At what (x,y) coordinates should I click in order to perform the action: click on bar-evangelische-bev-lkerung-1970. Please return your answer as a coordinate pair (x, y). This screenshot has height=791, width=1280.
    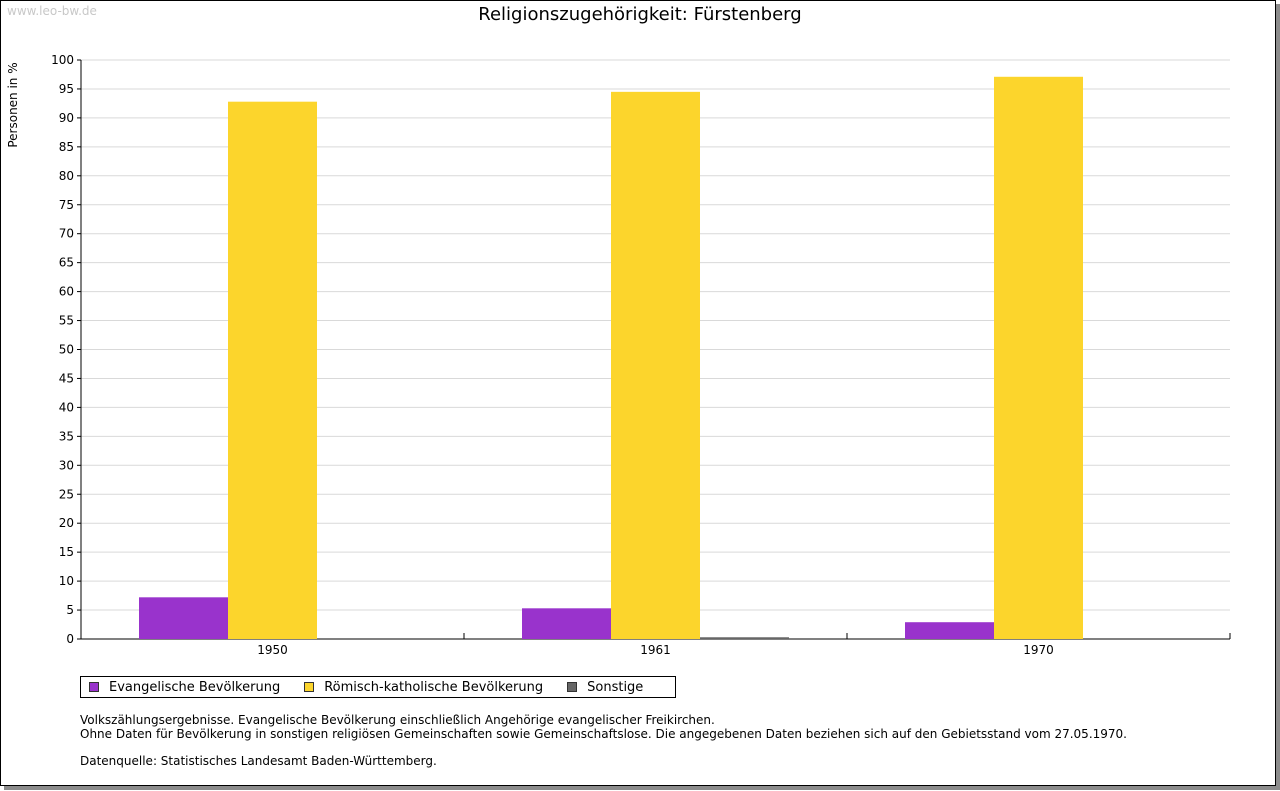
    Looking at the image, I should click on (949, 630).